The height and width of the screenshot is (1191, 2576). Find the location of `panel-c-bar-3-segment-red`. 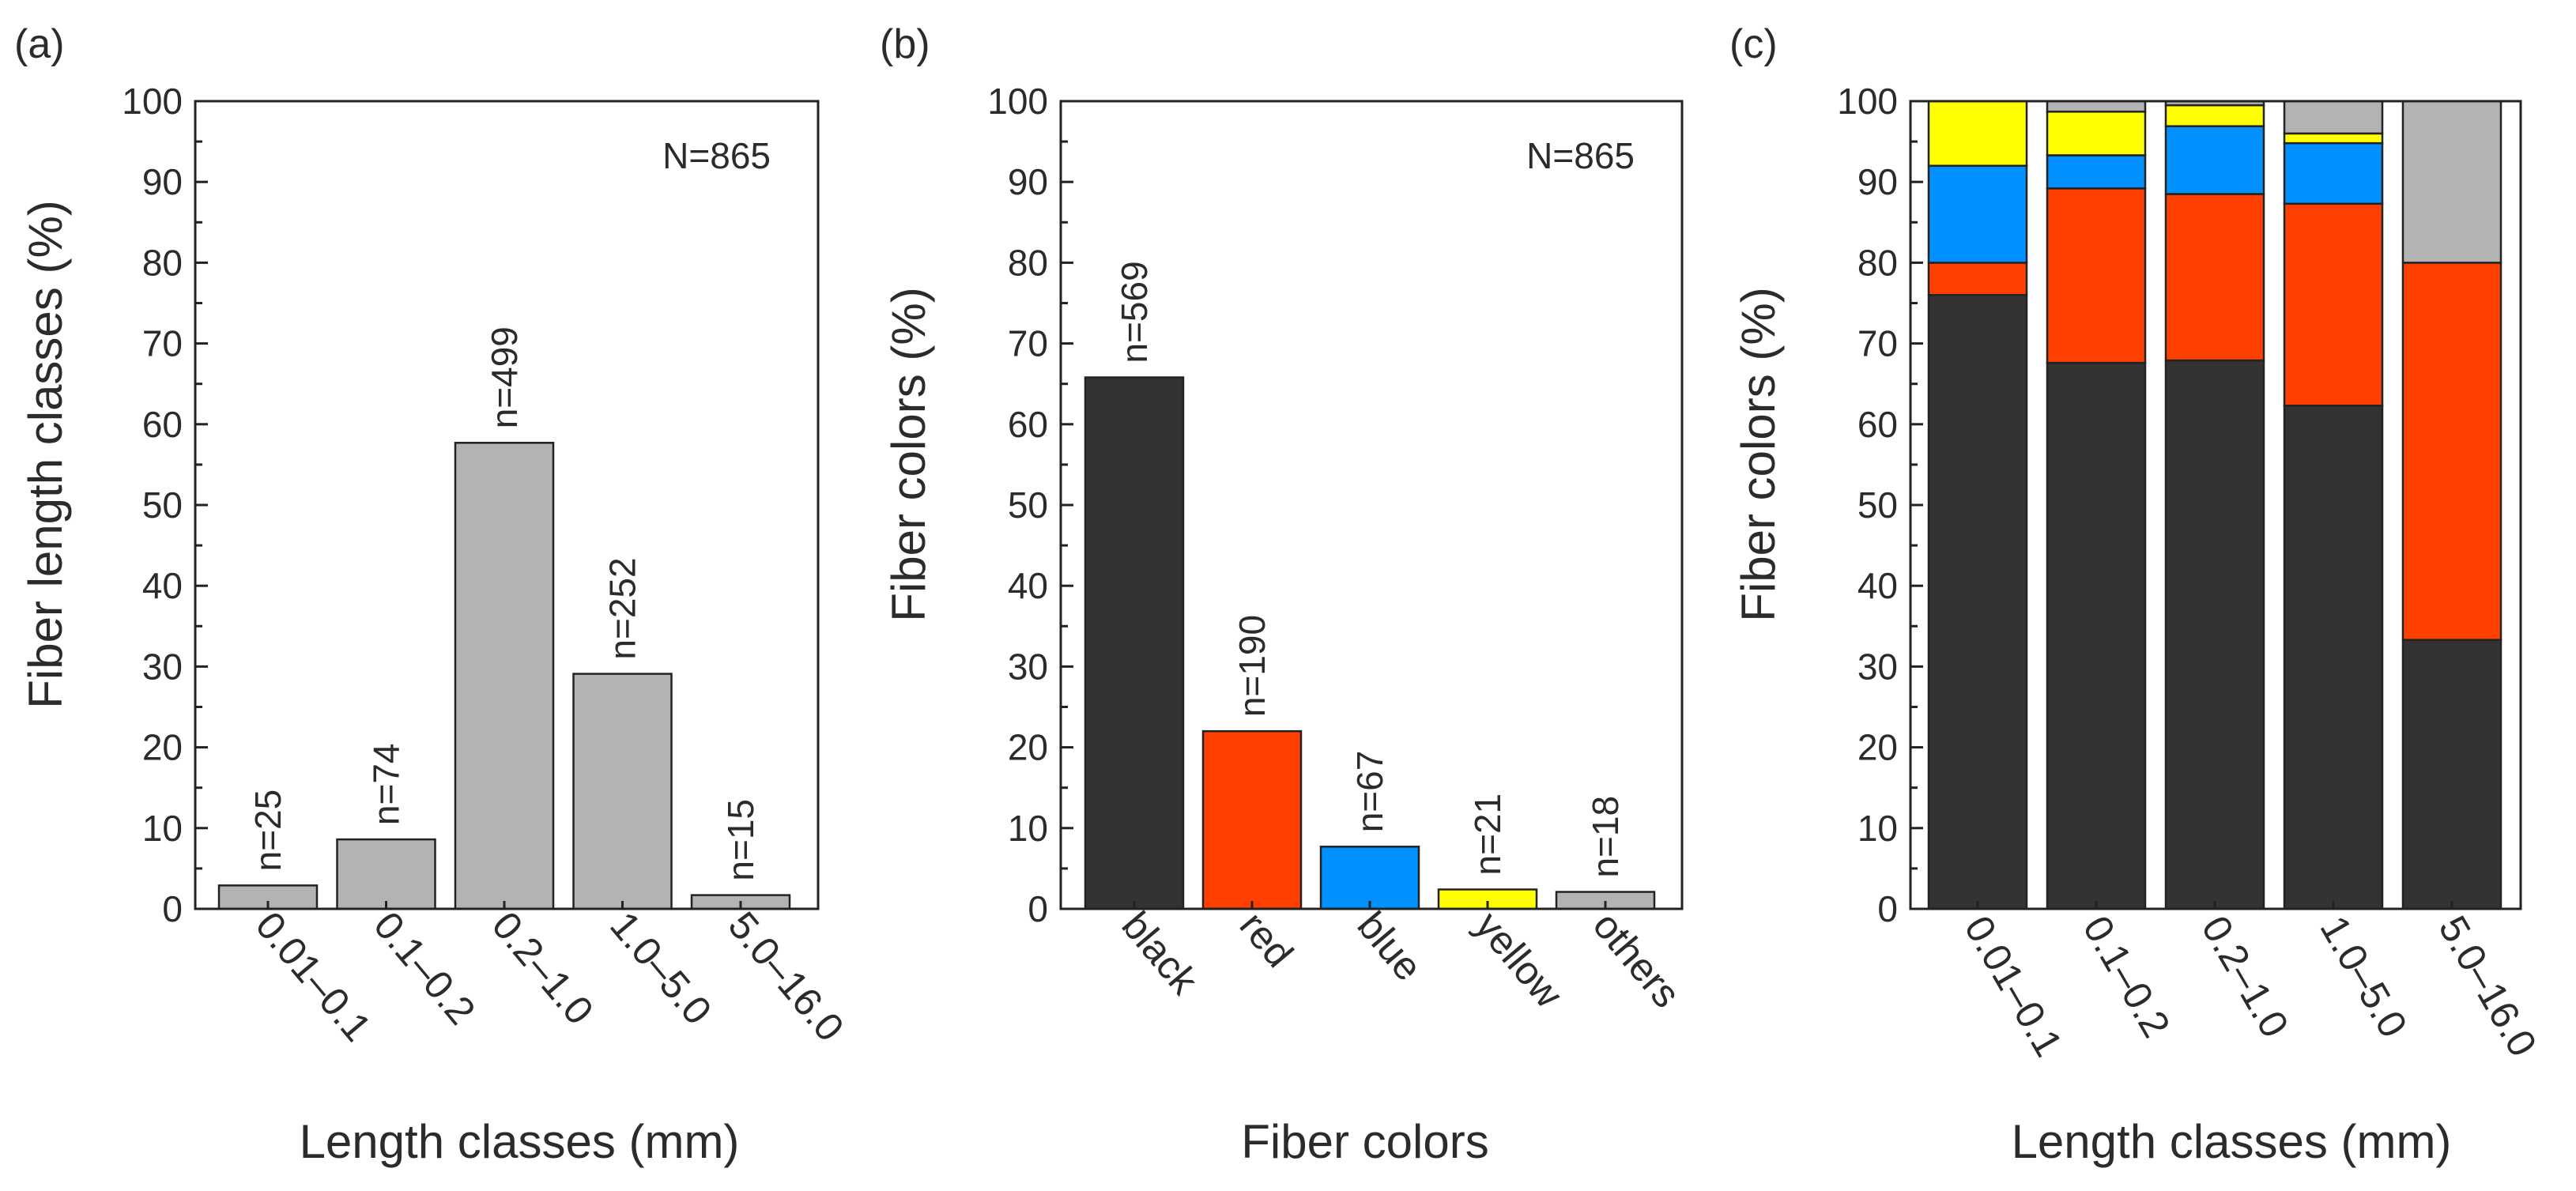

panel-c-bar-3-segment-red is located at coordinates (2333, 304).